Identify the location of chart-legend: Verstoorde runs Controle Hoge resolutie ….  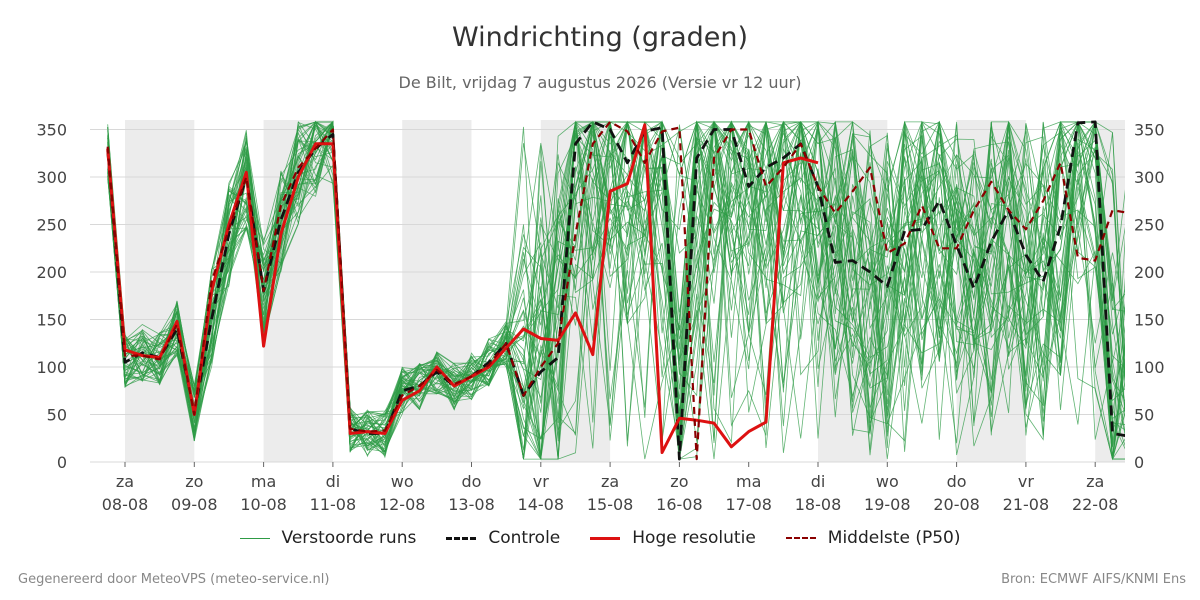
(600, 538).